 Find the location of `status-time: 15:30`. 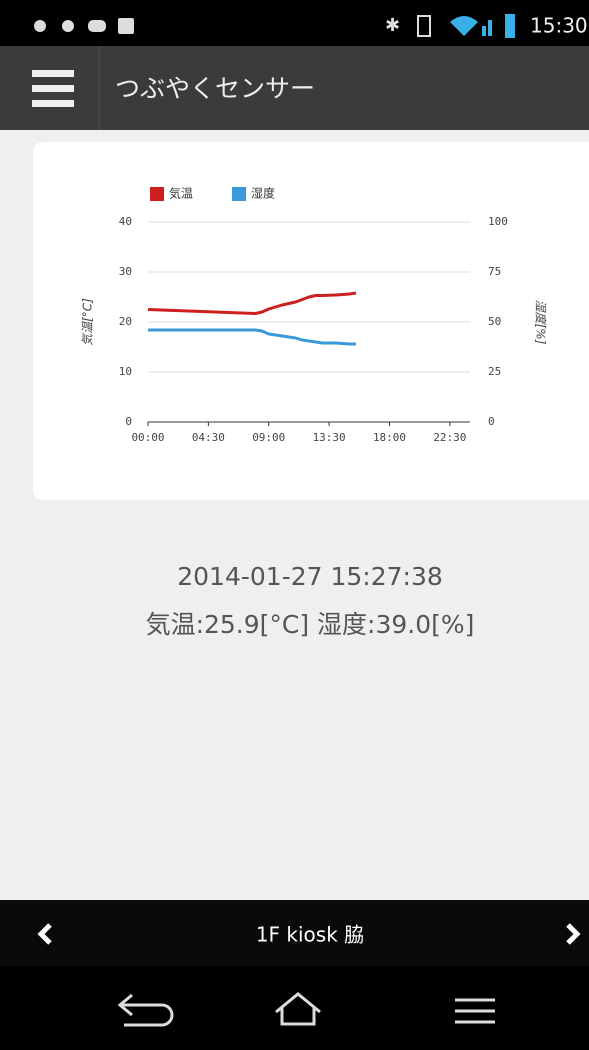

status-time: 15:30 is located at coordinates (559, 26).